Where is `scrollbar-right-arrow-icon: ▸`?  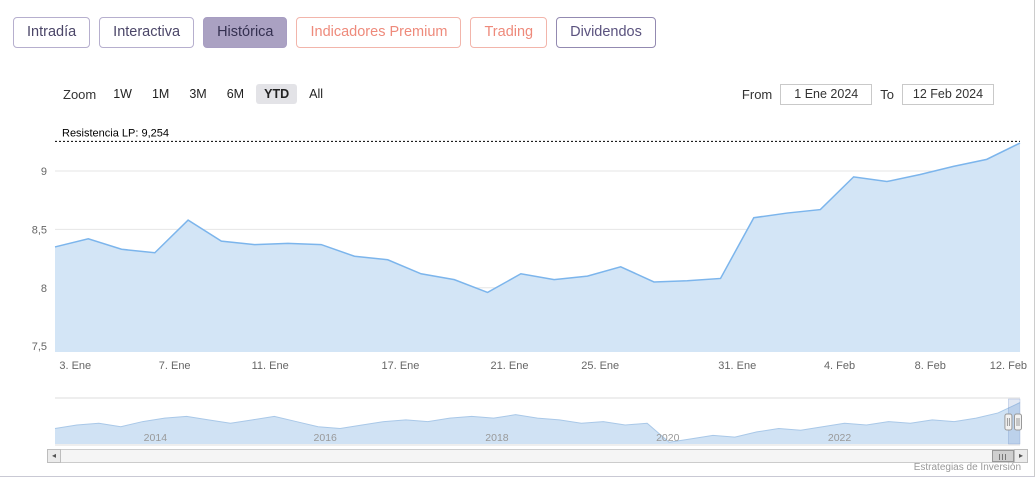
scrollbar-right-arrow-icon: ▸ is located at coordinates (1021, 456).